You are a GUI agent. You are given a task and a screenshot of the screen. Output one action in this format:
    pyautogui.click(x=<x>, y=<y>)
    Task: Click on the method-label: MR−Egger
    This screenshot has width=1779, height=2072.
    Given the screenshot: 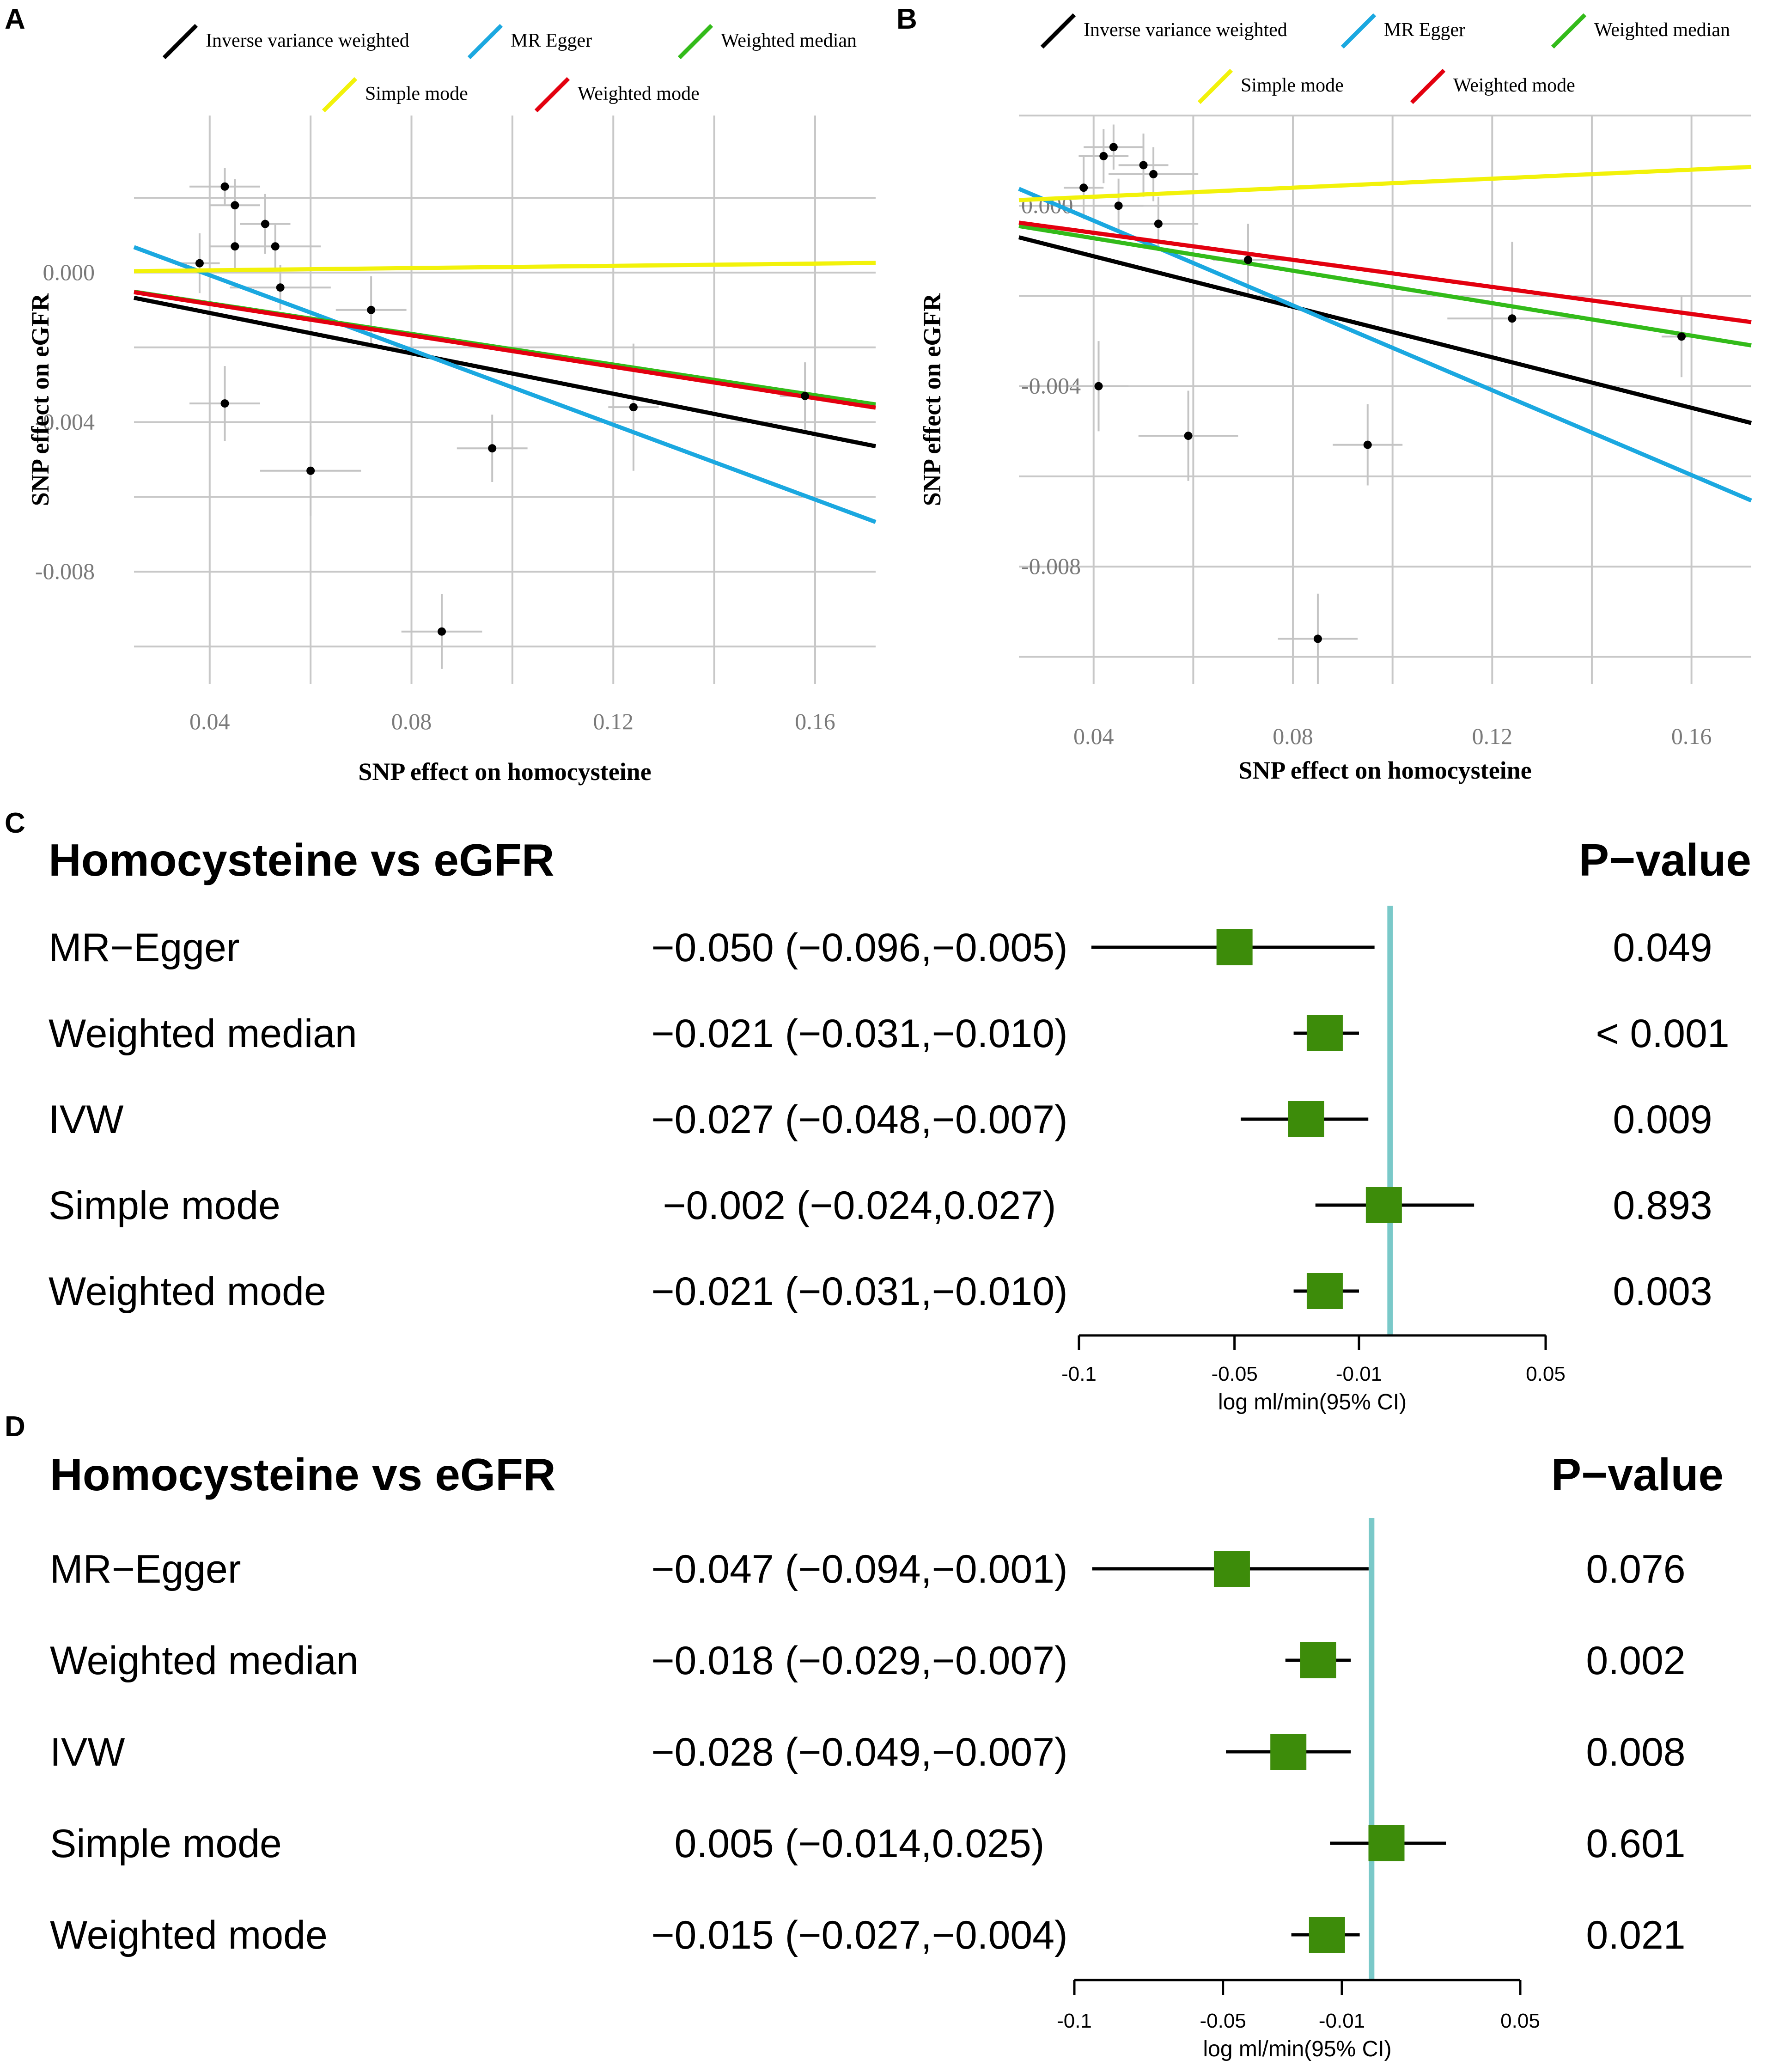 What is the action you would take?
    pyautogui.click(x=145, y=1569)
    